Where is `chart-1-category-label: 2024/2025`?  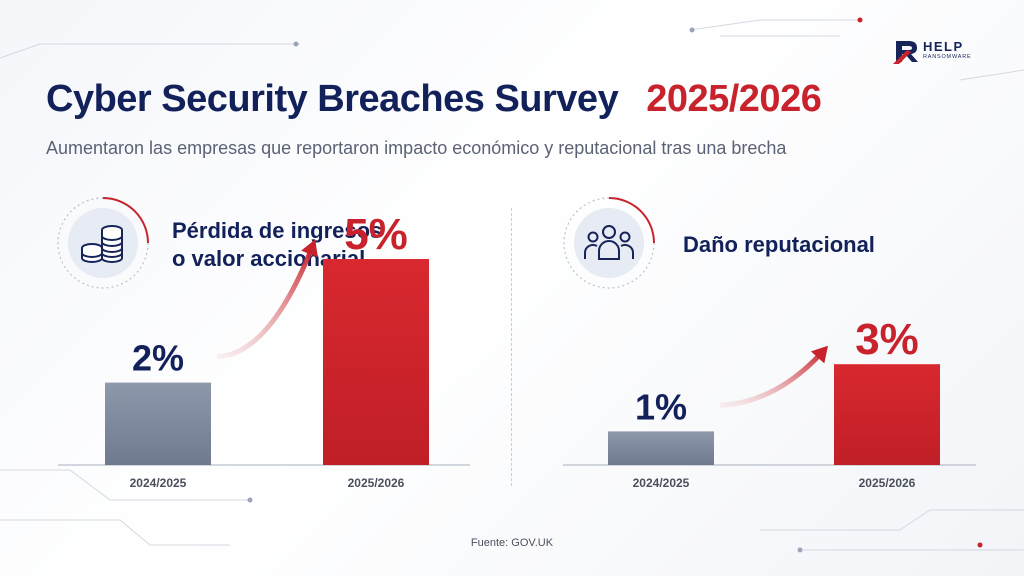
chart-1-category-label: 2024/2025 is located at coordinates (158, 483).